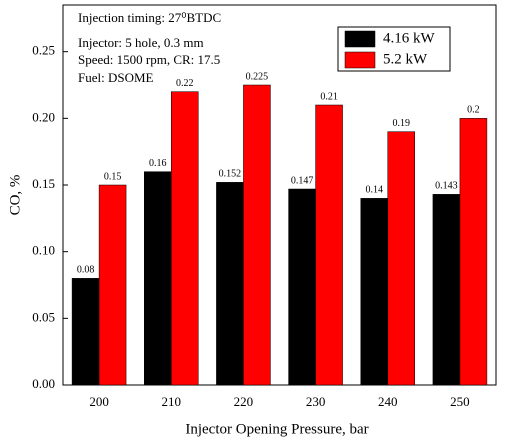 This screenshot has height=446, width=507. Describe the element at coordinates (409, 38) in the screenshot. I see `legend-label: 4.16 kW` at that location.